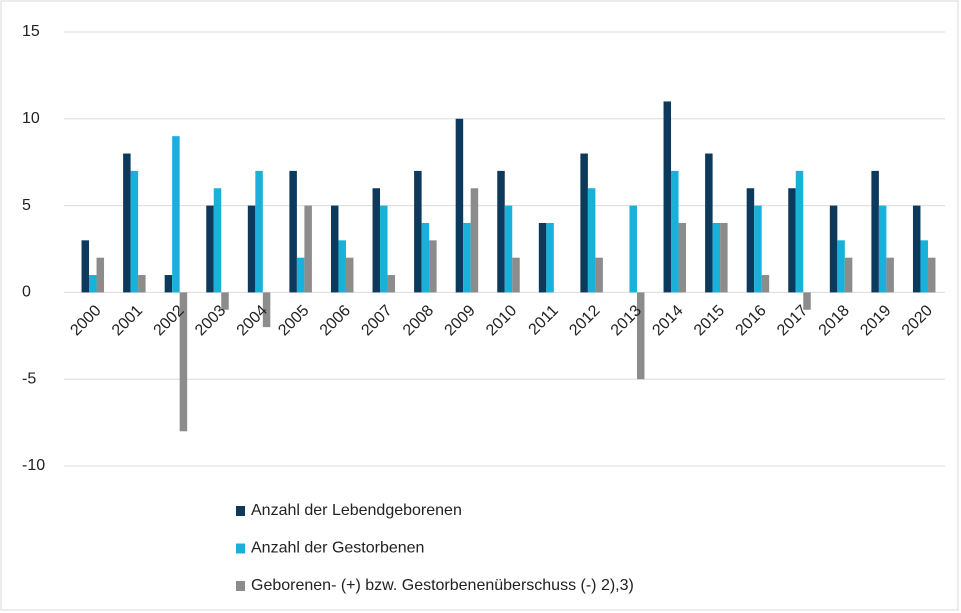  I want to click on y-tick-label: 15, so click(31, 31).